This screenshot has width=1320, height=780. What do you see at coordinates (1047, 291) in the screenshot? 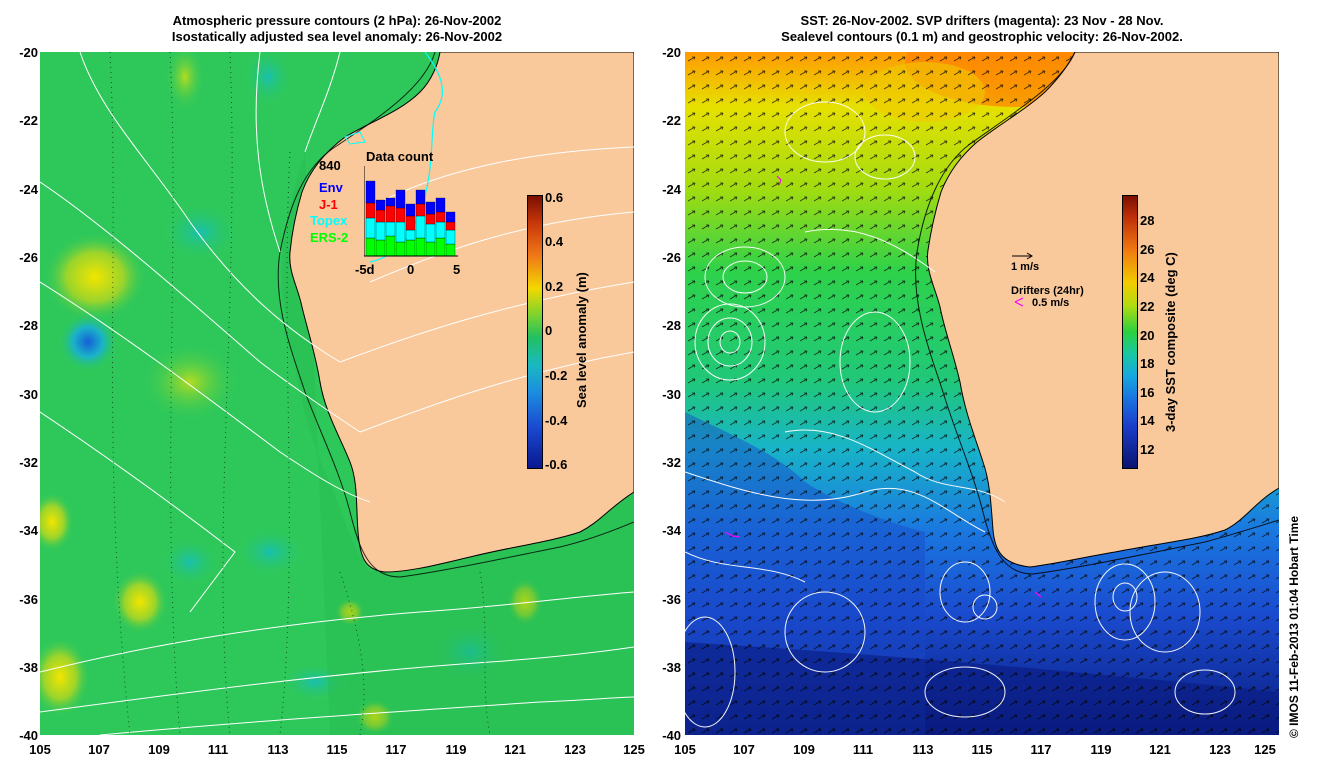
I see `drifters-label: Drifters (24hr)` at bounding box center [1047, 291].